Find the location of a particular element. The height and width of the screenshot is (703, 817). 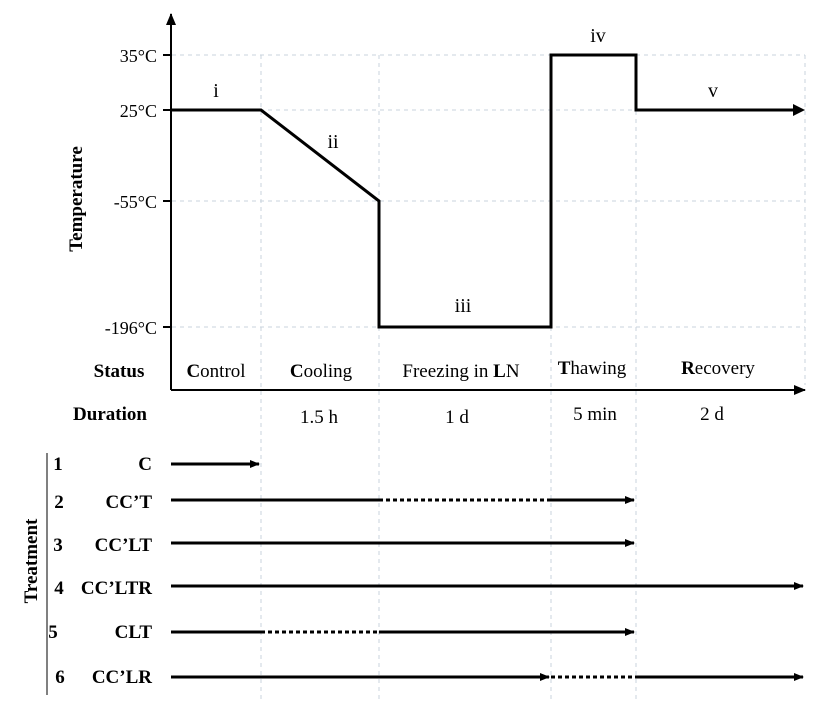

status-thawing: Thawing is located at coordinates (592, 368).